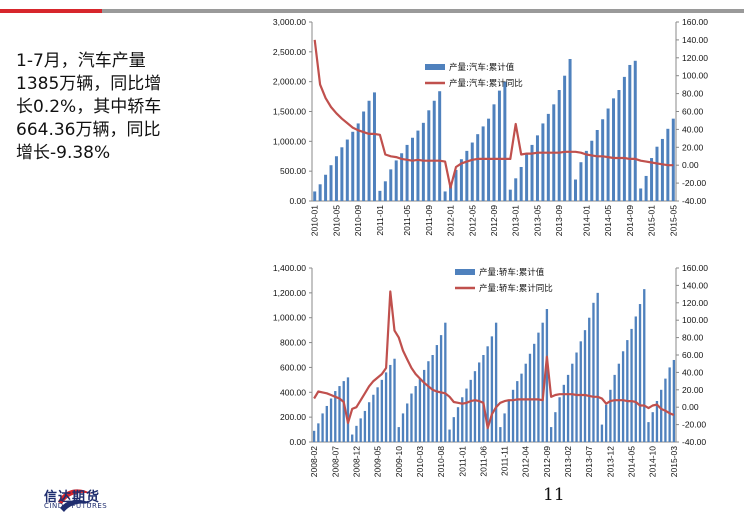 The width and height of the screenshot is (744, 518). What do you see at coordinates (482, 67) in the screenshot?
I see `c1-legend-bar-label: 产量:汽车:累计值` at bounding box center [482, 67].